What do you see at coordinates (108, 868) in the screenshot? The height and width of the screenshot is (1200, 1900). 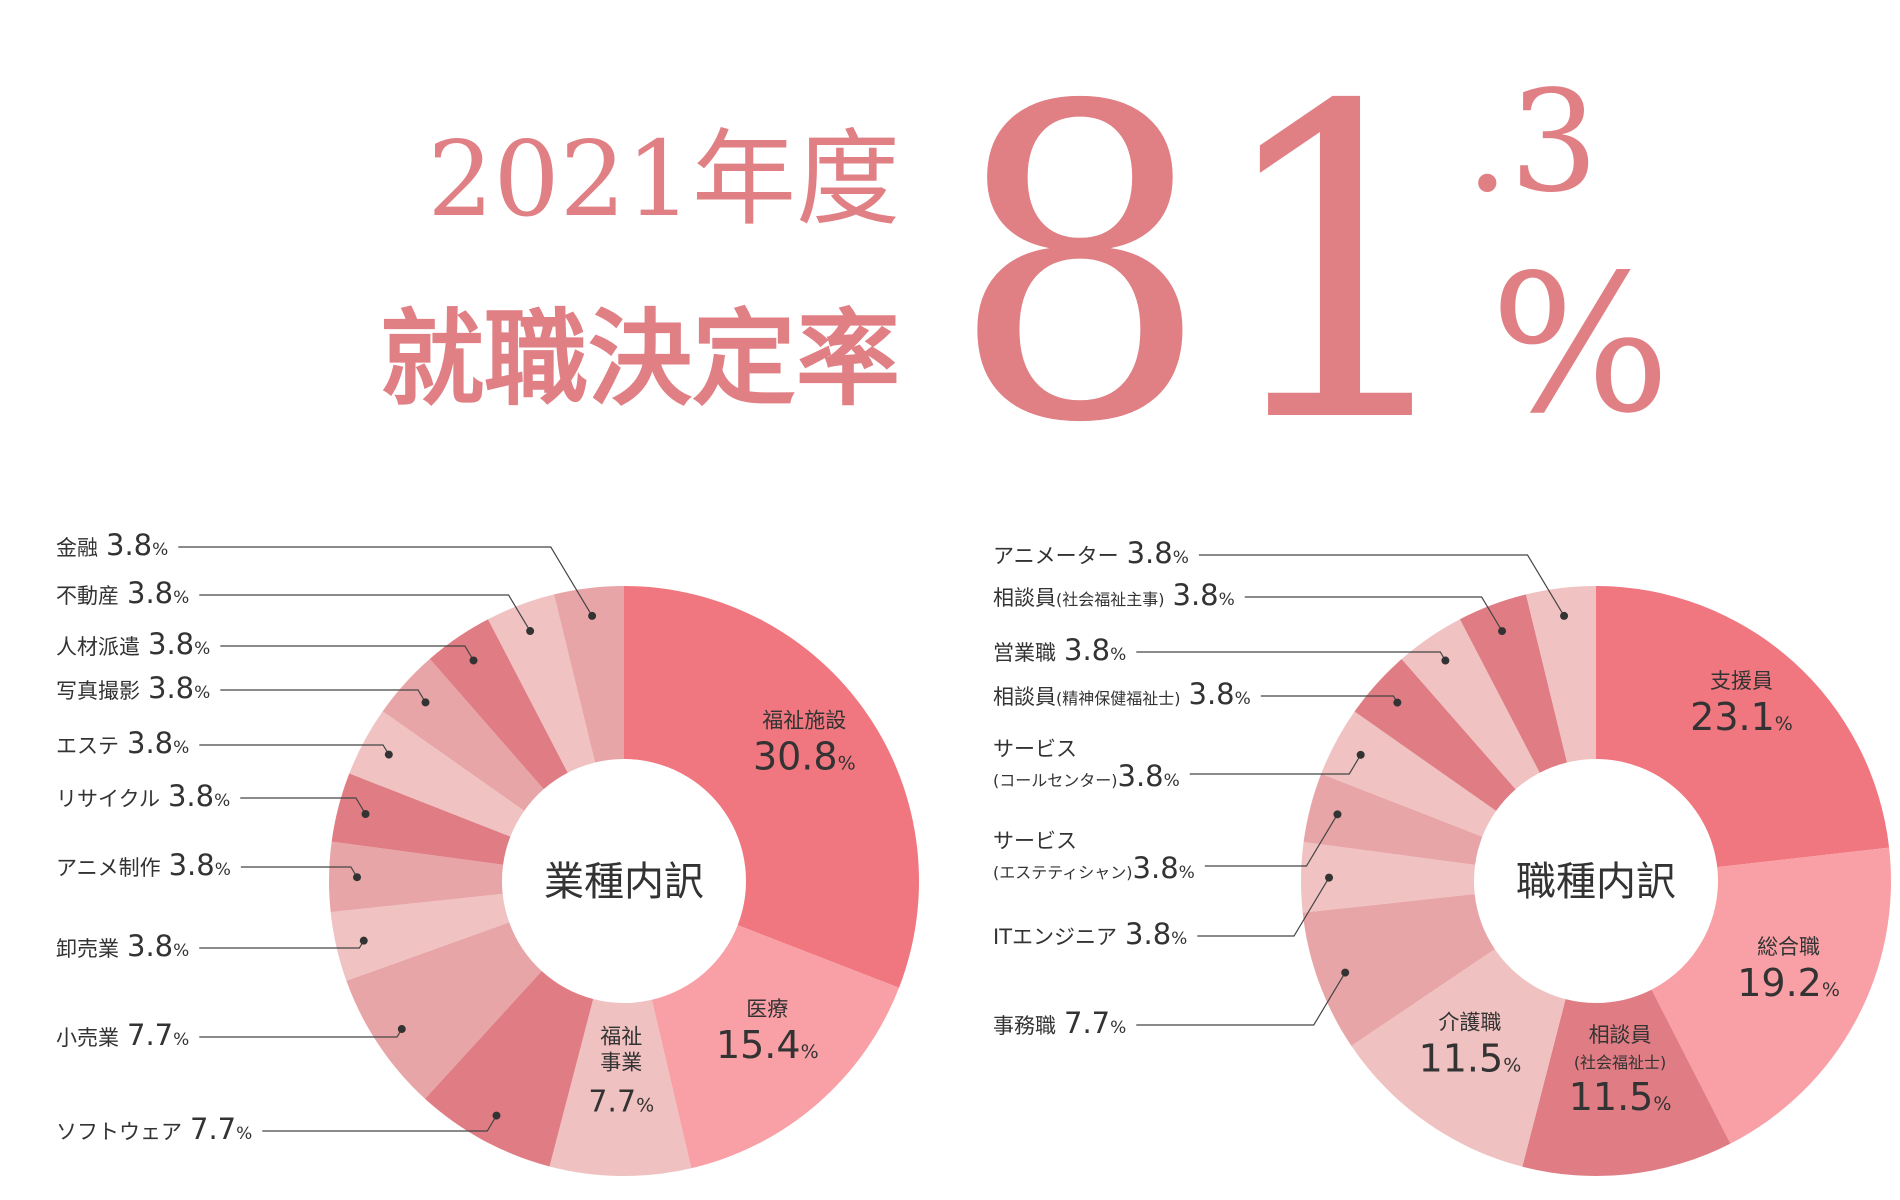 I see `category: アニメ制作` at bounding box center [108, 868].